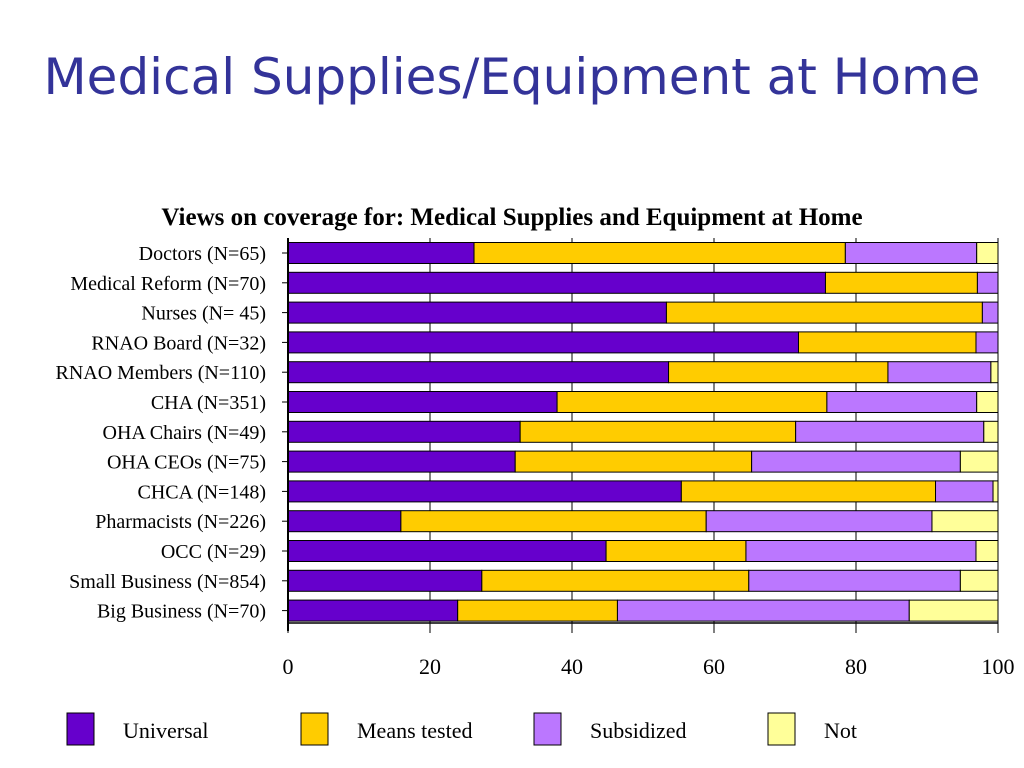 This screenshot has height=768, width=1024. Describe the element at coordinates (202, 254) in the screenshot. I see `category-label: Doctors (N=65)` at that location.